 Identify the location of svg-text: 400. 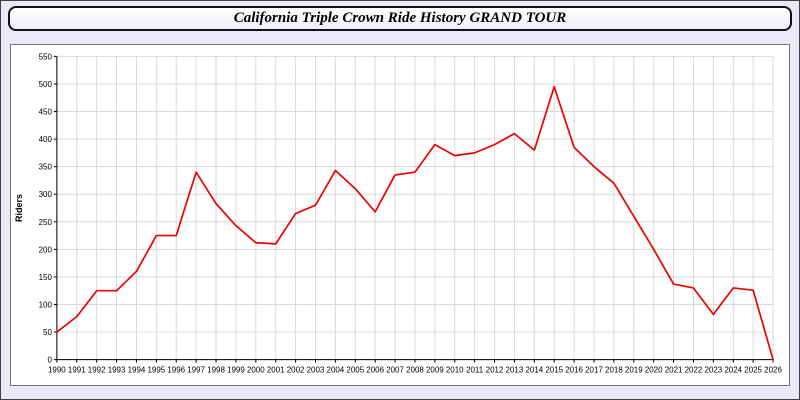
(46, 139).